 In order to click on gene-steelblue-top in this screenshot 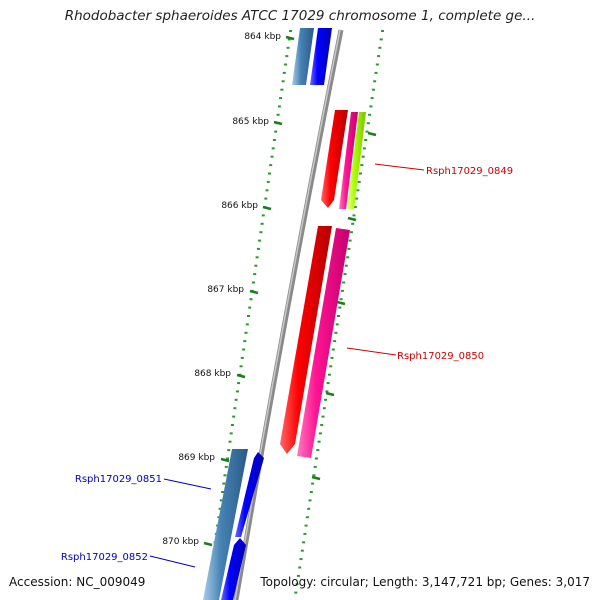, I will do `click(303, 56)`.